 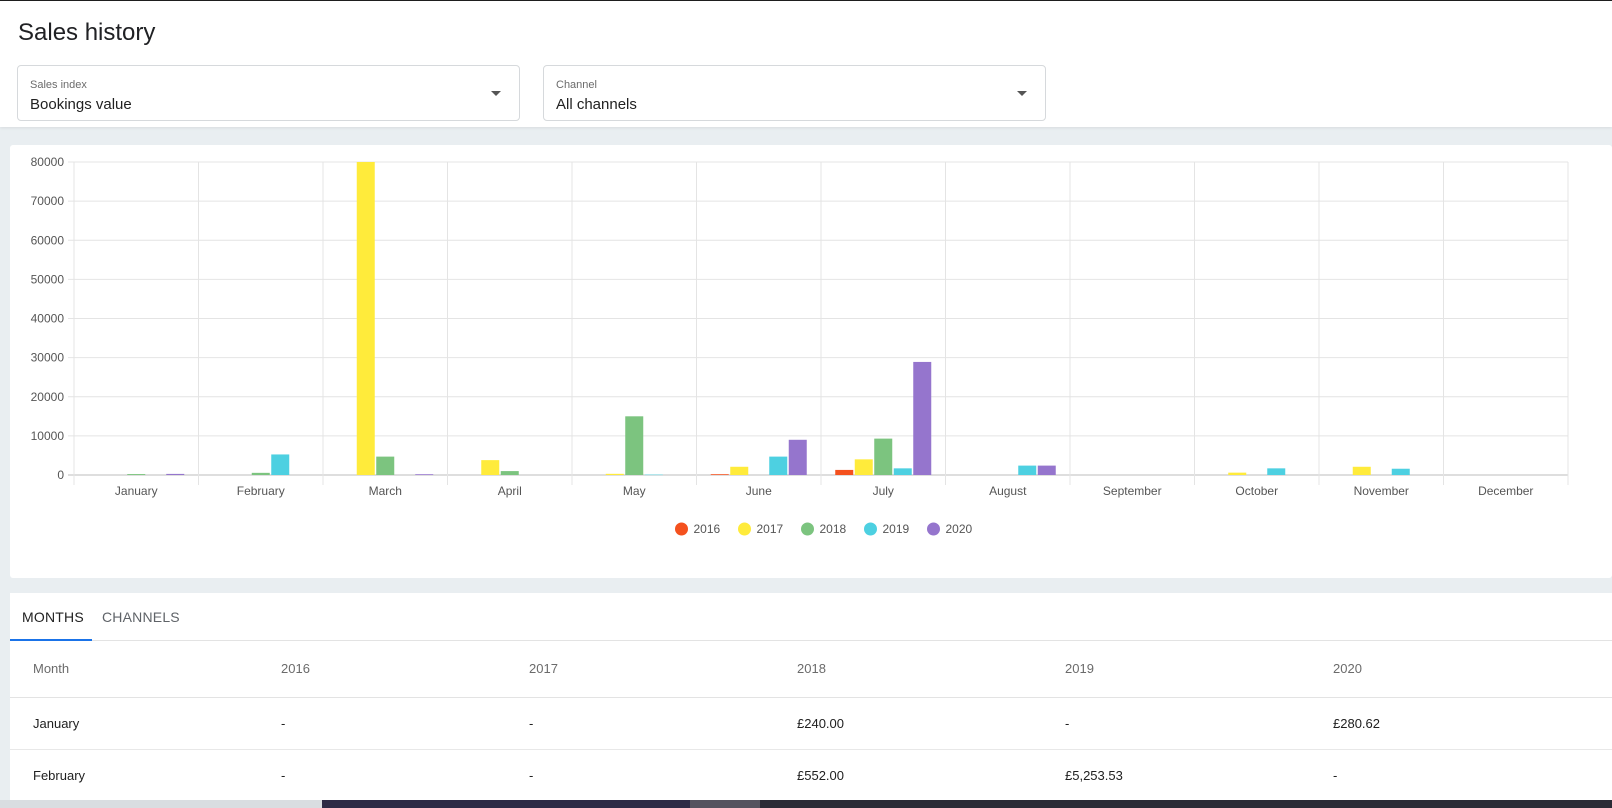 What do you see at coordinates (1046, 470) in the screenshot?
I see `bar-2020-august` at bounding box center [1046, 470].